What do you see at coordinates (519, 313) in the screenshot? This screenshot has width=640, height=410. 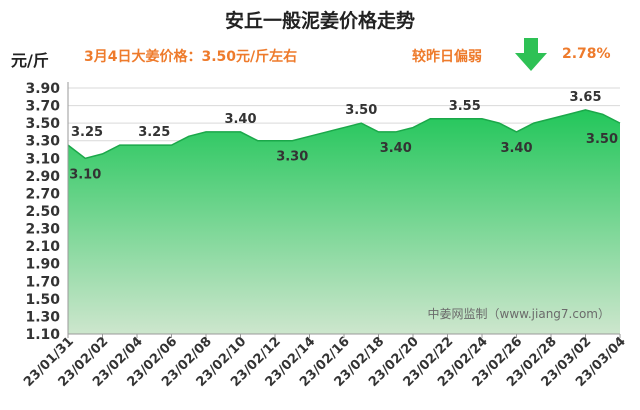 I see `watermark: 中姜网监制（www.jiang7.com）` at bounding box center [519, 313].